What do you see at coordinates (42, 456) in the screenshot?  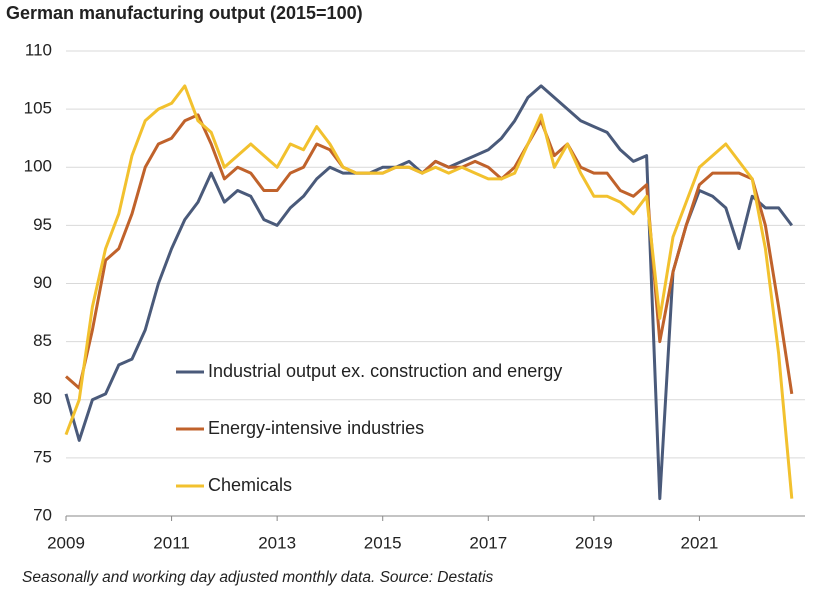 I see `y-tick-label: 75` at bounding box center [42, 456].